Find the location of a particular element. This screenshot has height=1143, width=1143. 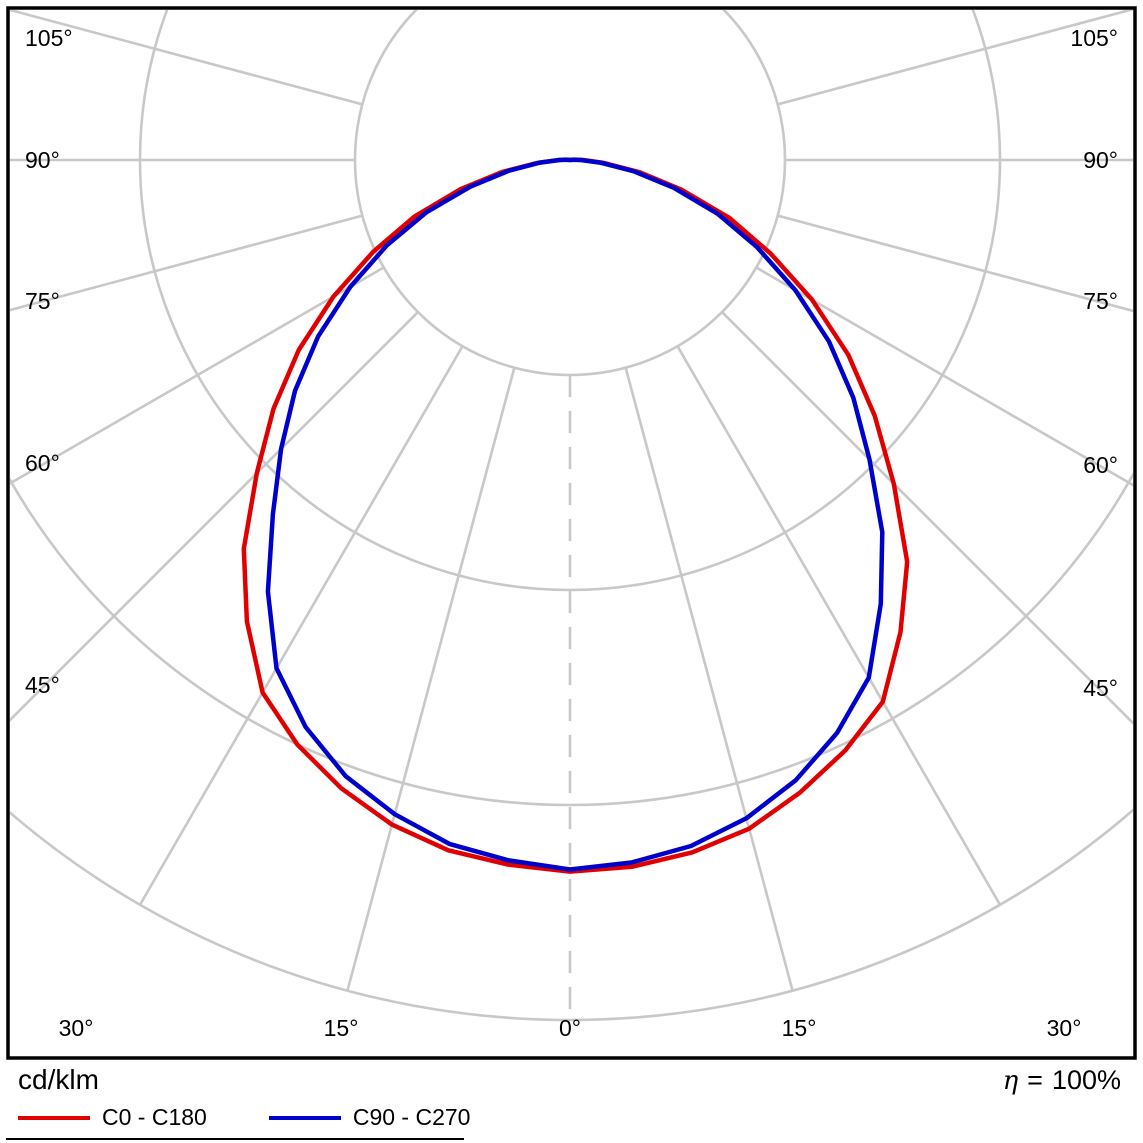

footer-top-row: cd/klm η = 100% is located at coordinates (571, 1079).